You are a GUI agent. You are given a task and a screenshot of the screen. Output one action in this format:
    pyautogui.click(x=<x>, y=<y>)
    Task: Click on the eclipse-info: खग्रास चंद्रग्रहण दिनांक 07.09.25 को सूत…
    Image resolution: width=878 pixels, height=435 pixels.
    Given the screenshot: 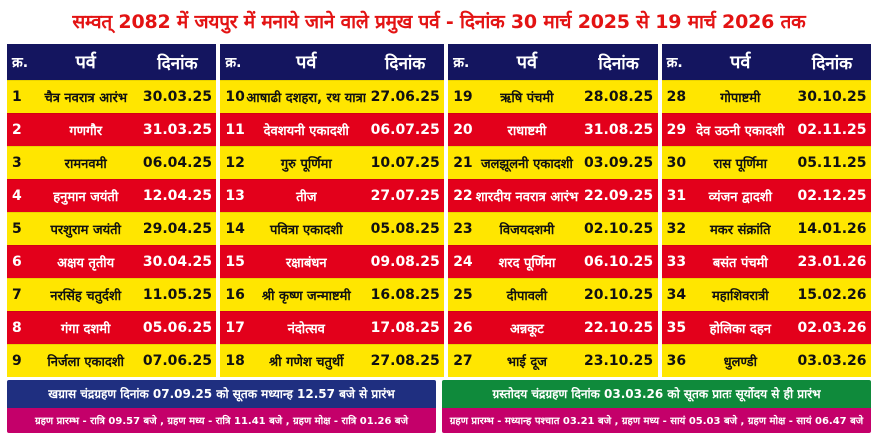 What is the action you would take?
    pyautogui.click(x=439, y=406)
    